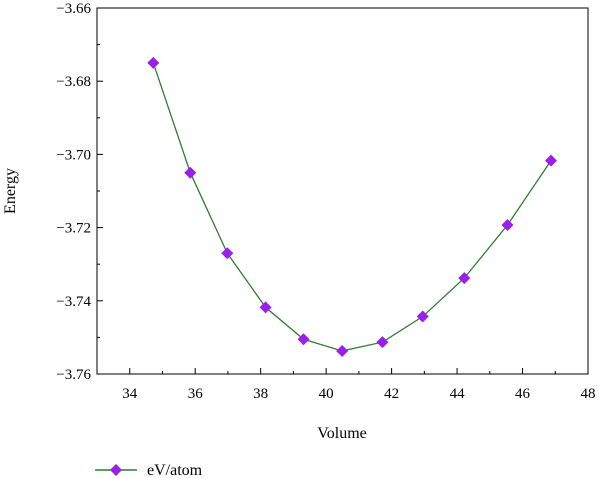 The image size is (600, 478). What do you see at coordinates (588, 394) in the screenshot?
I see `x-tick-label: 48` at bounding box center [588, 394].